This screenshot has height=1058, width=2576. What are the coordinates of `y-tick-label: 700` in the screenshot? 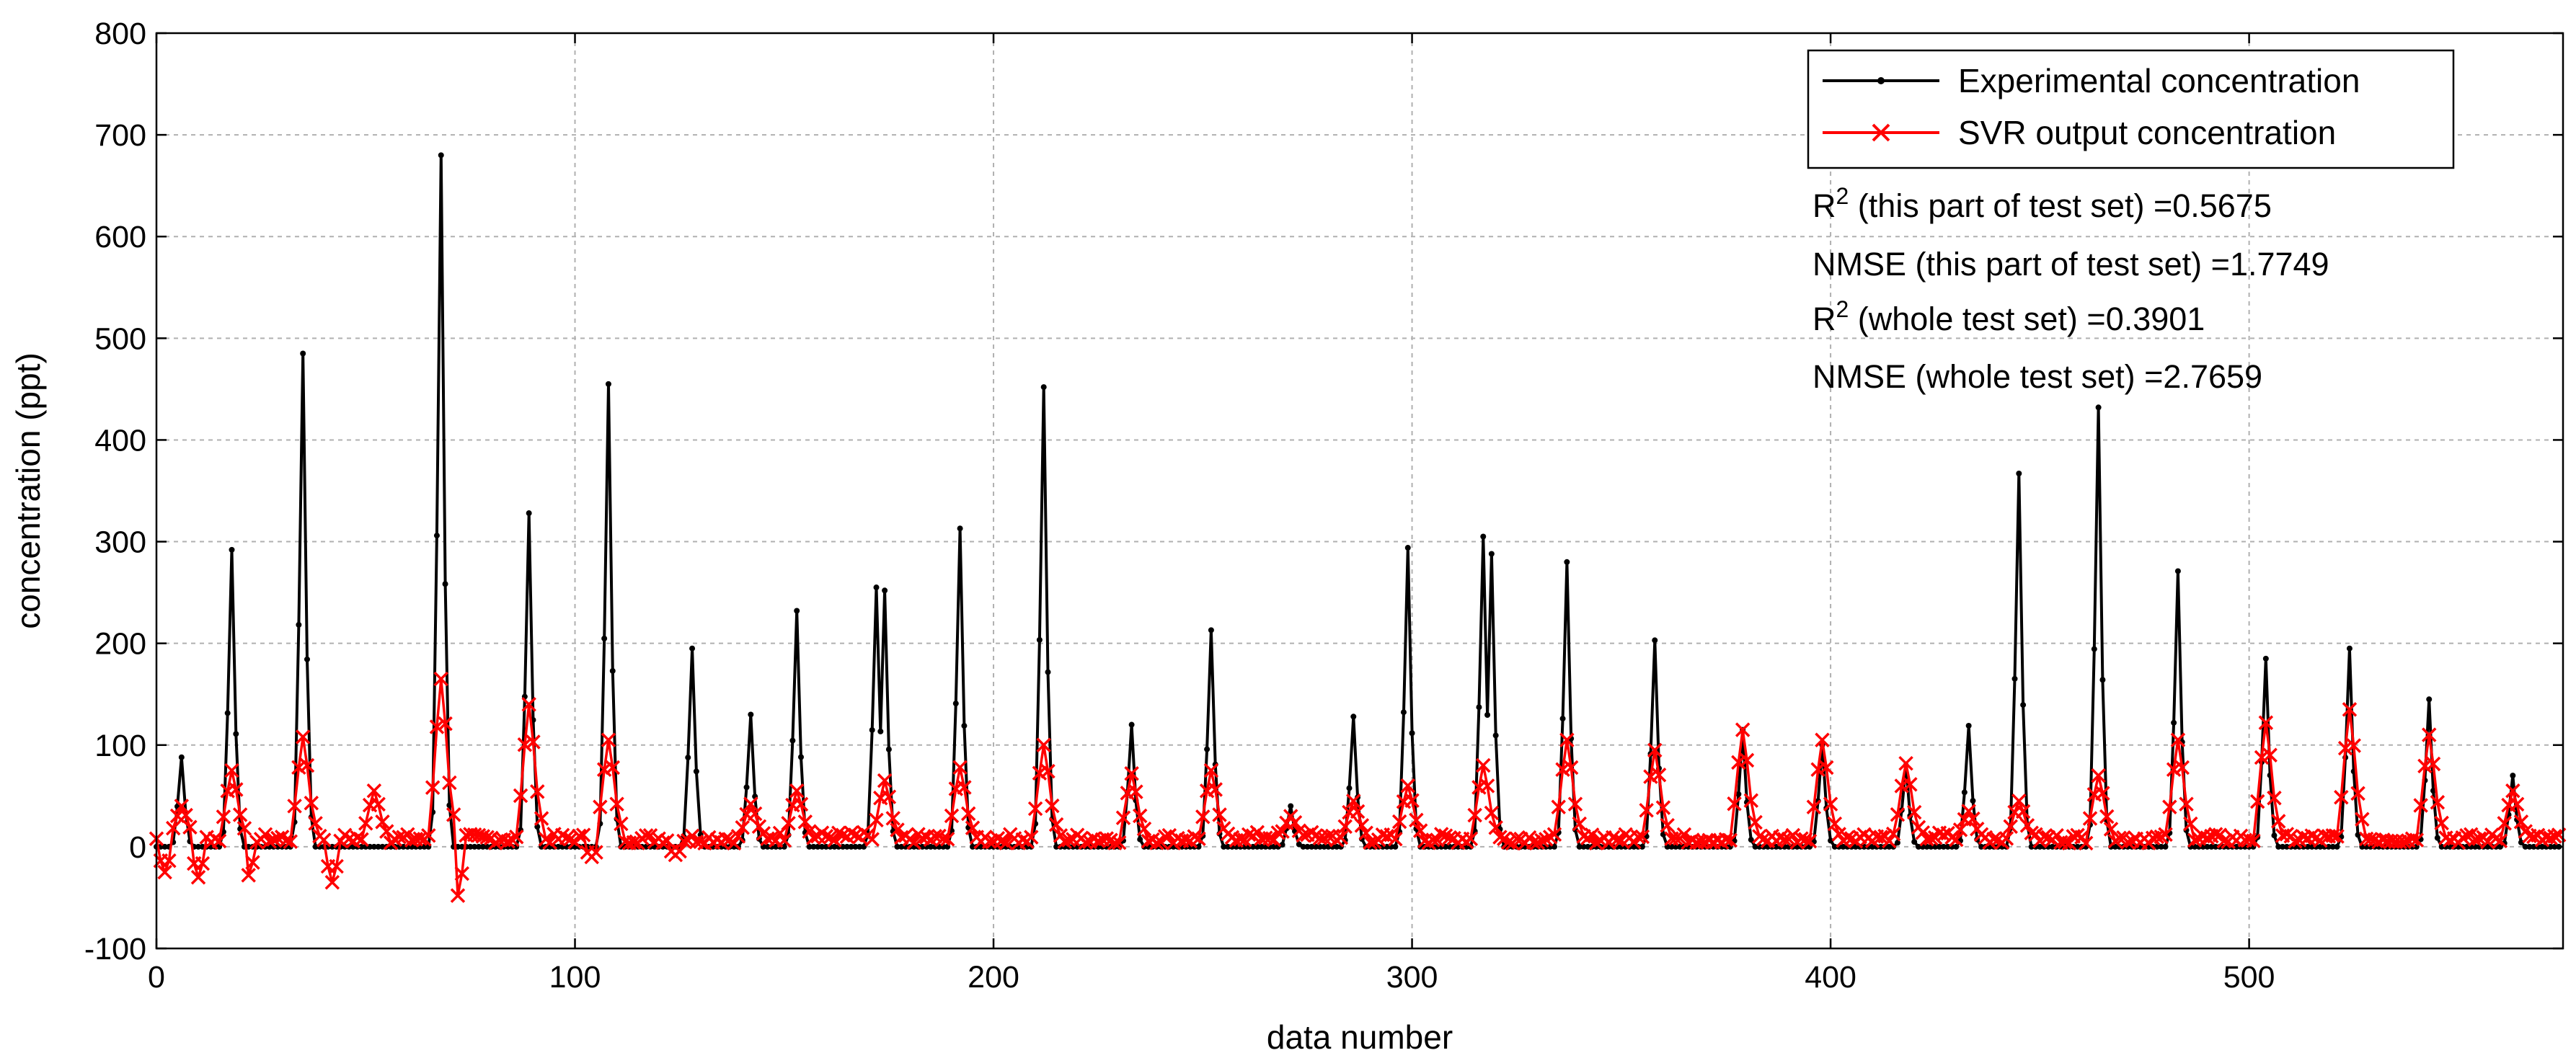 It's located at (120, 135).